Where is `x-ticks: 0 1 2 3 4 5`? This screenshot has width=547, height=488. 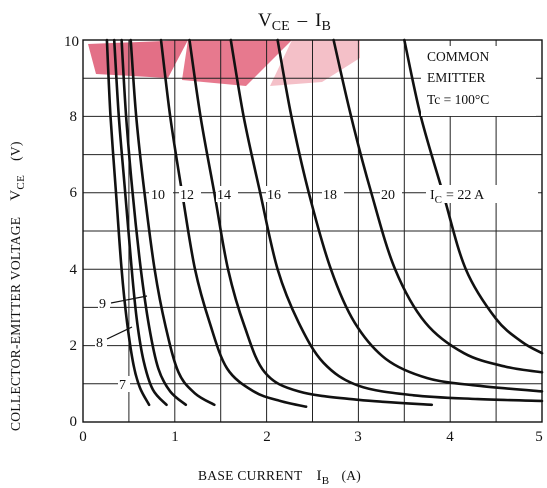
x-ticks: 0 1 2 3 4 5 is located at coordinates (311, 437).